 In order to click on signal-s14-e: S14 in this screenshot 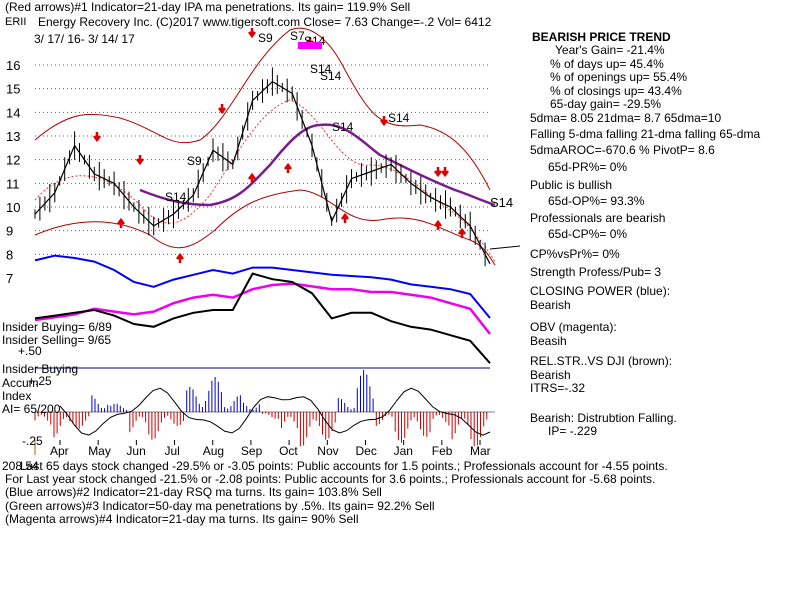, I will do `click(399, 118)`.